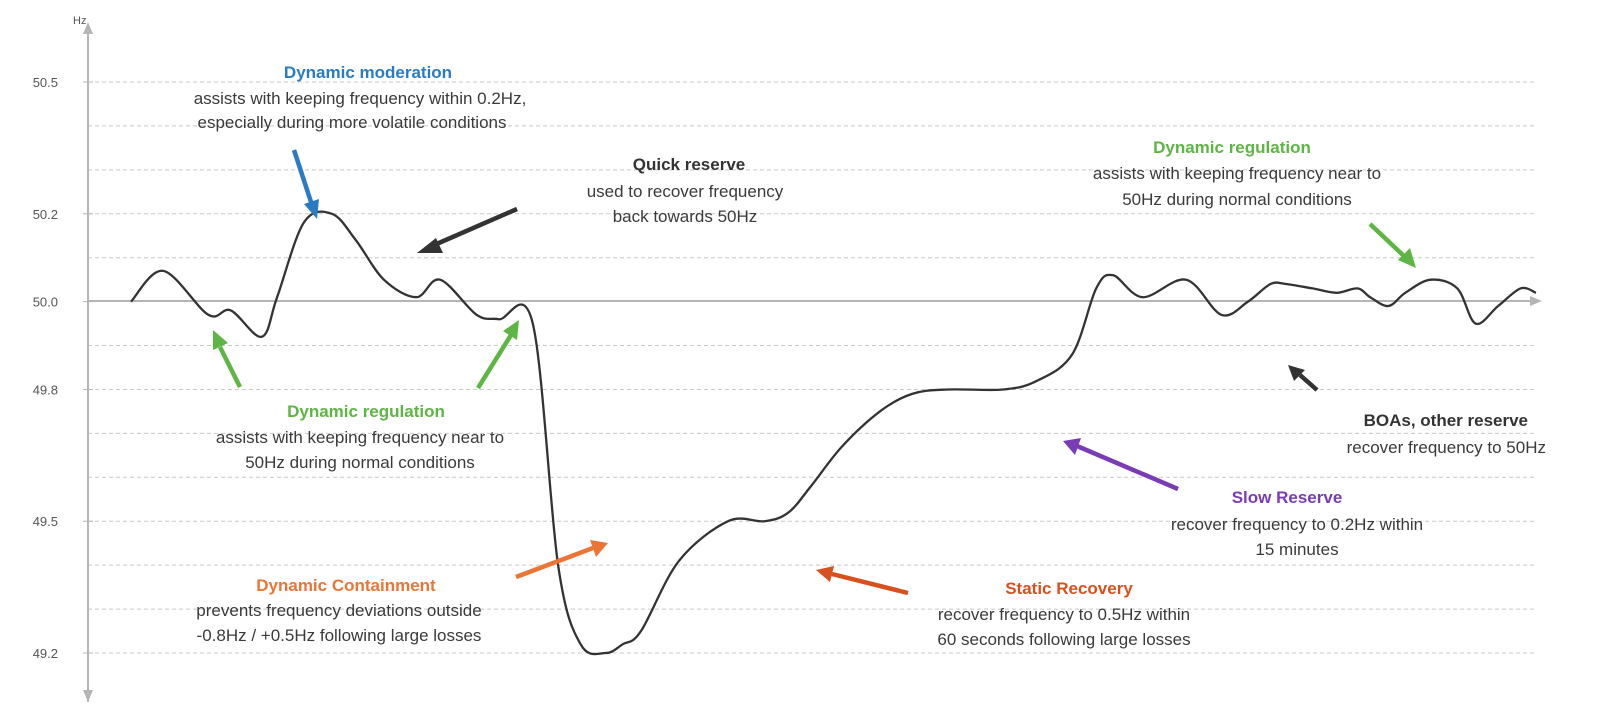  I want to click on annotation-title: Quick reserve, so click(689, 164).